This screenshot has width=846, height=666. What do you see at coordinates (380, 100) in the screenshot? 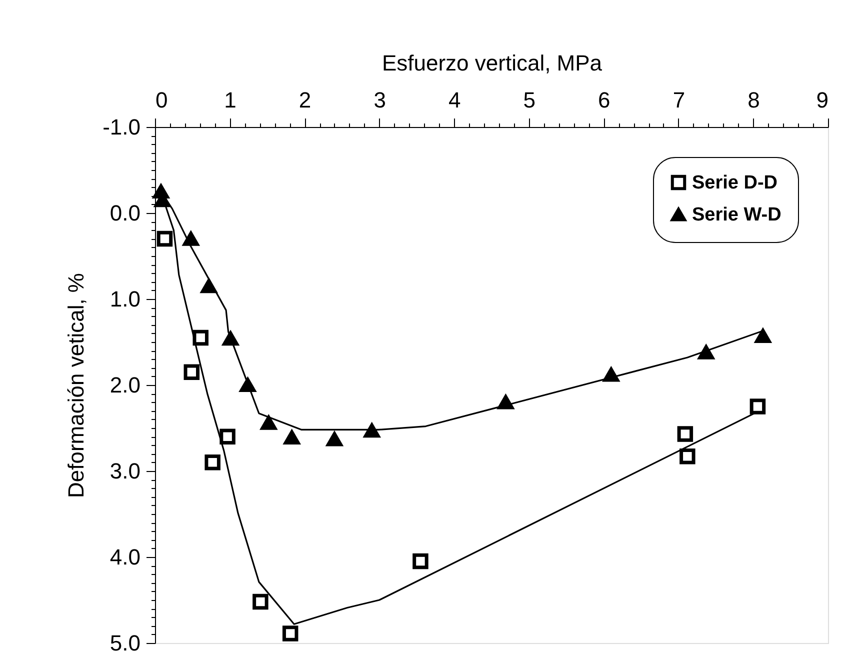
I see `x-tick-label: 3` at bounding box center [380, 100].